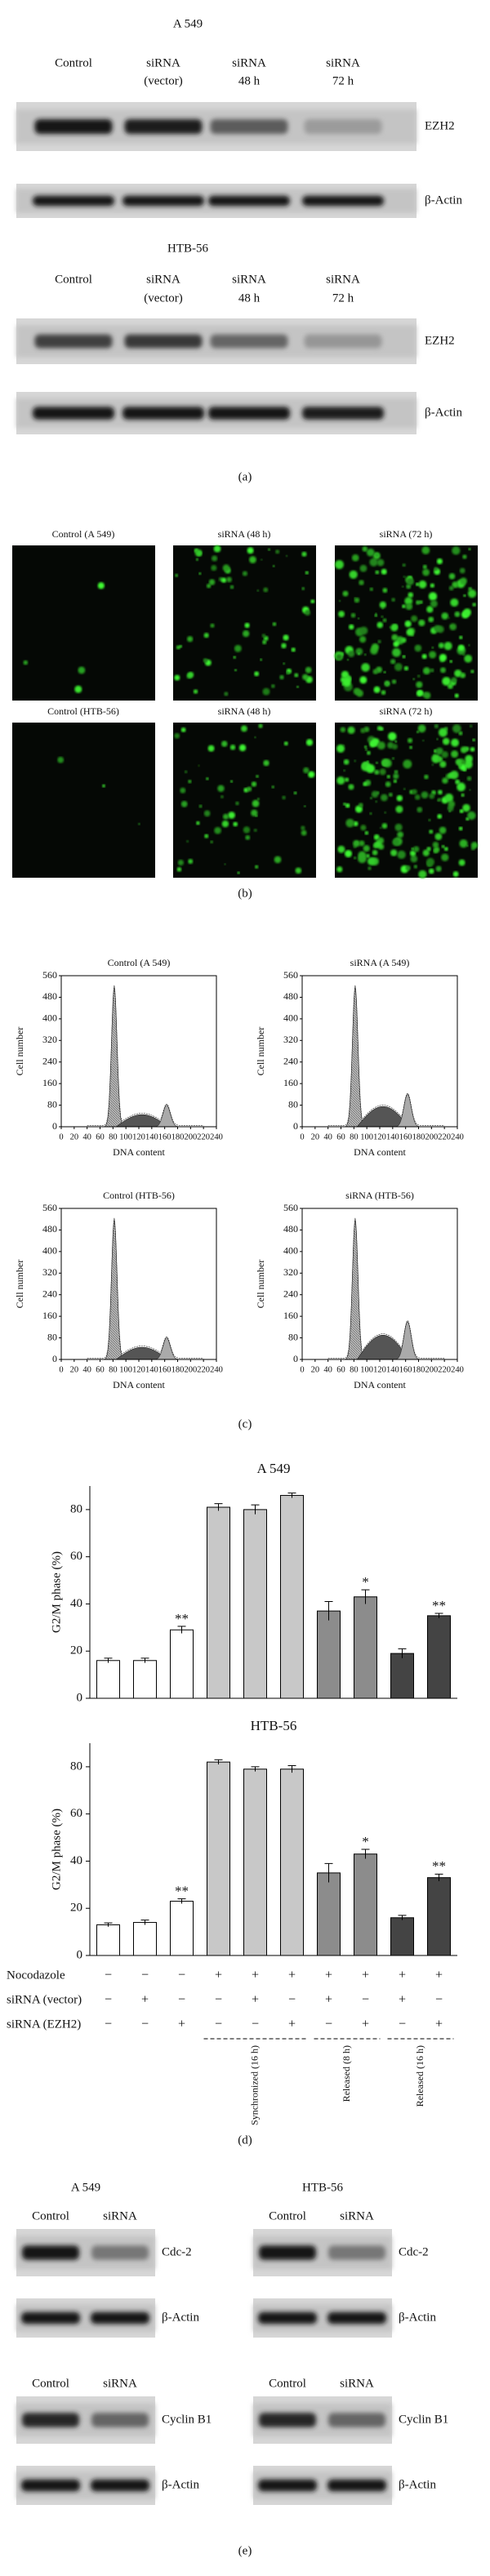 The height and width of the screenshot is (2576, 490). What do you see at coordinates (76, 1908) in the screenshot?
I see `y-tick-label: 20` at bounding box center [76, 1908].